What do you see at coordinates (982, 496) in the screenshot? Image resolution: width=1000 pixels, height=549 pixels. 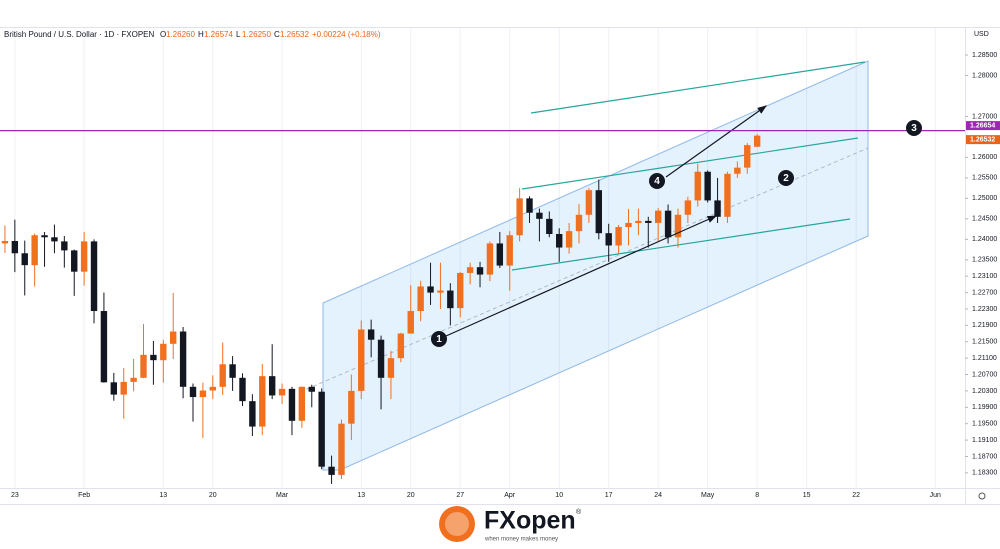 I see `settings-icon` at bounding box center [982, 496].